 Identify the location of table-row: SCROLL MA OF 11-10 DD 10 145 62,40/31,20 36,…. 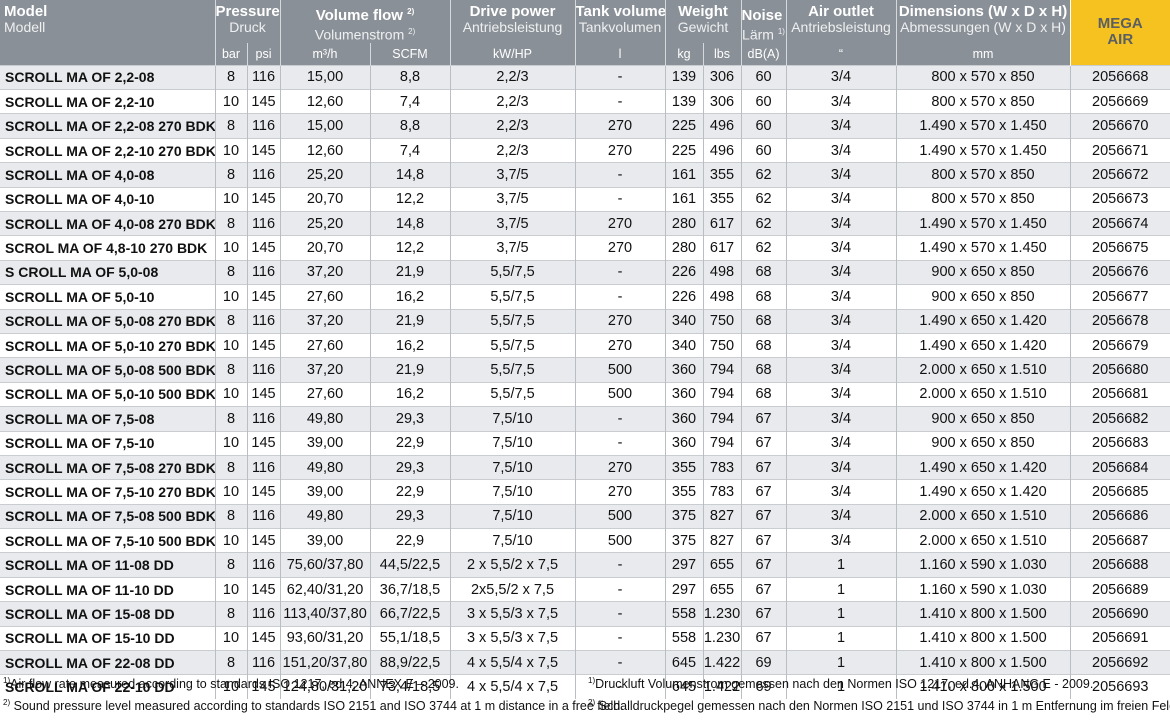
(585, 589).